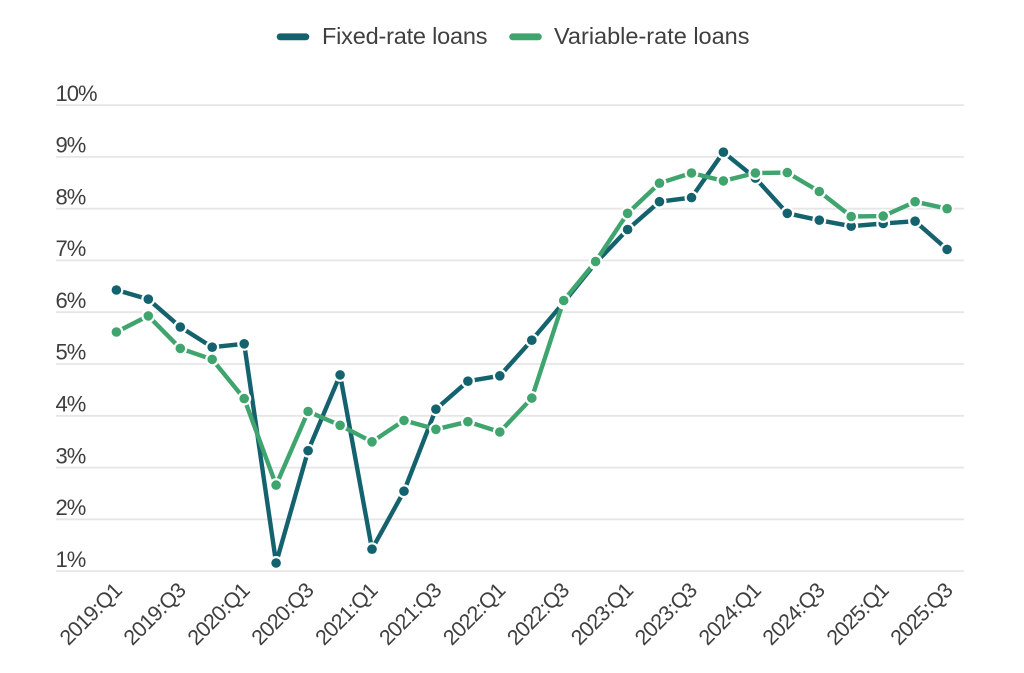 The image size is (1024, 673). I want to click on svg-text: 2%, so click(71, 507).